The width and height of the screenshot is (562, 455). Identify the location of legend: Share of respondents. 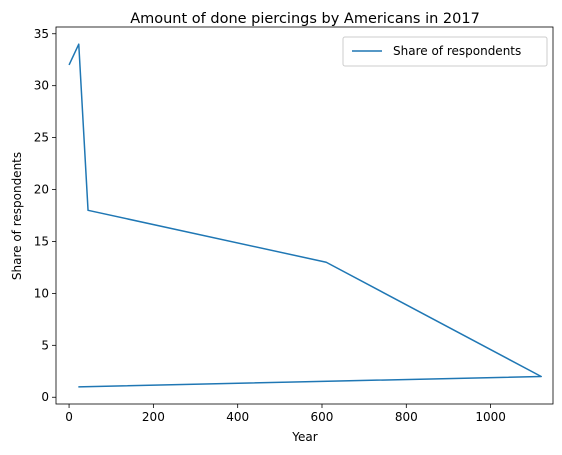
(445, 51).